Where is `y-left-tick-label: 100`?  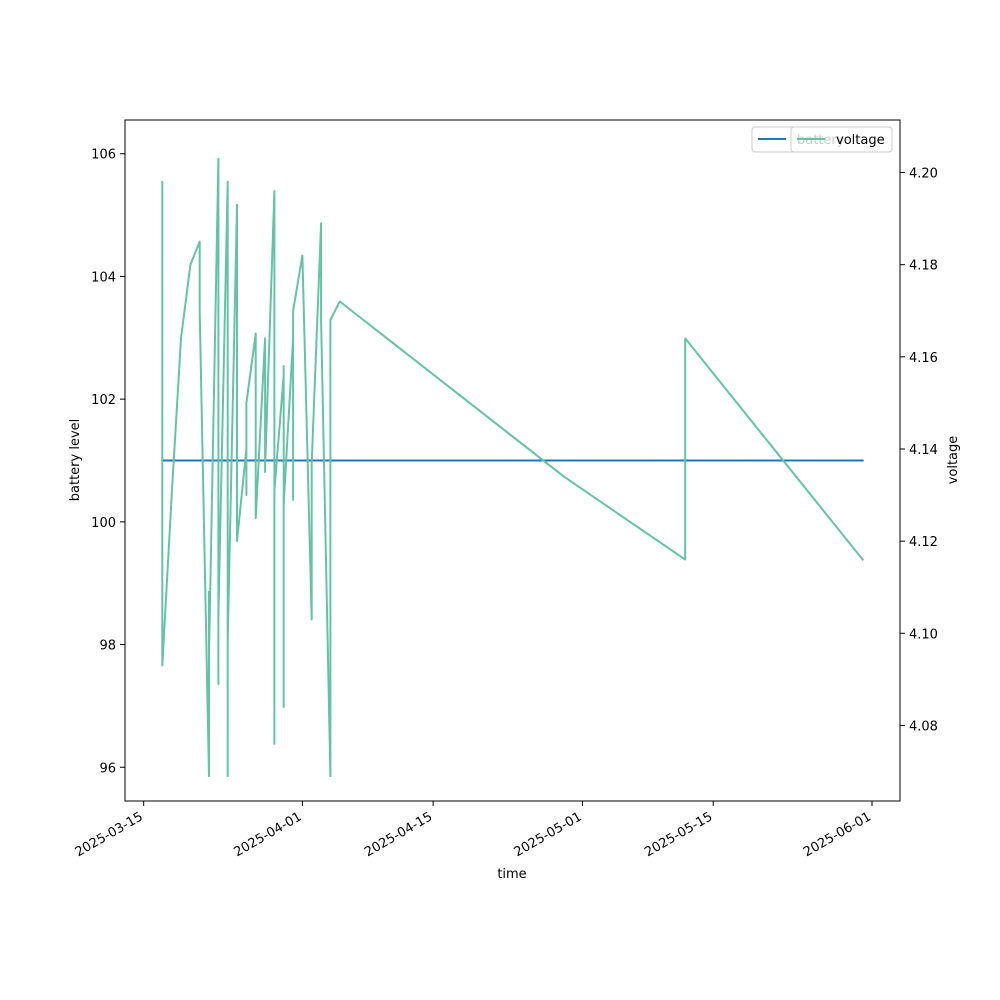
y-left-tick-label: 100 is located at coordinates (103, 523).